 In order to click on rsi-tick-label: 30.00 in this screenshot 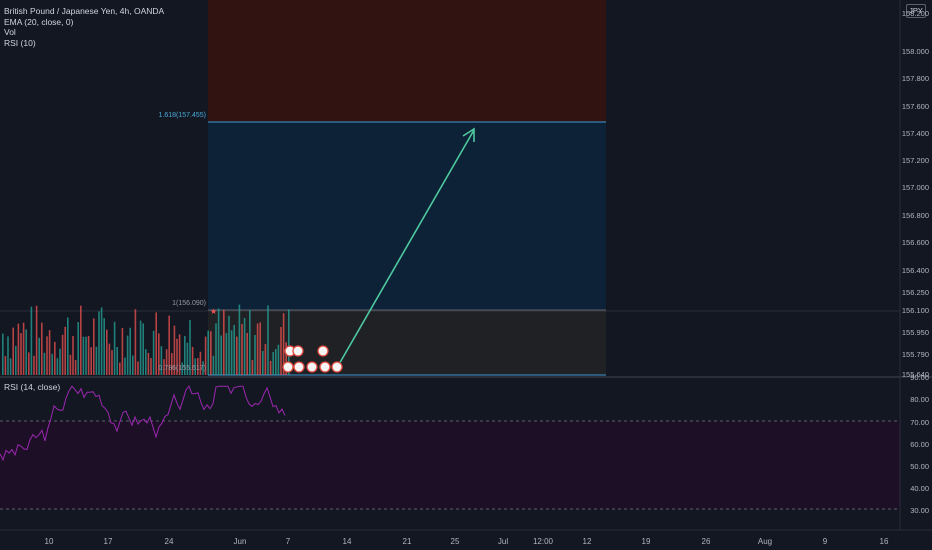, I will do `click(919, 510)`.